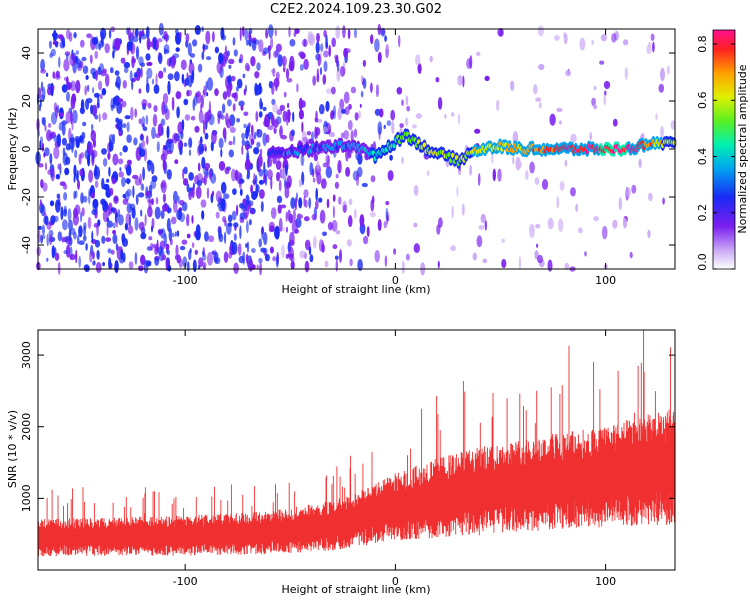 The height and width of the screenshot is (600, 750). What do you see at coordinates (395, 581) in the screenshot?
I see `x-tick-label: 0` at bounding box center [395, 581].